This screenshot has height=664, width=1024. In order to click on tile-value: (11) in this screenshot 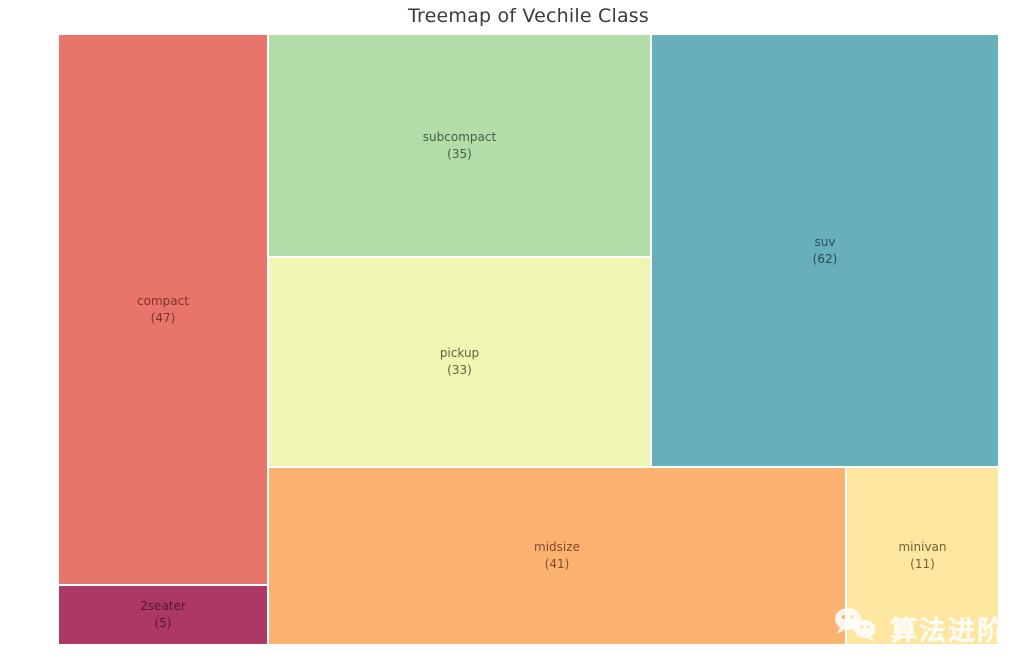, I will do `click(922, 564)`.